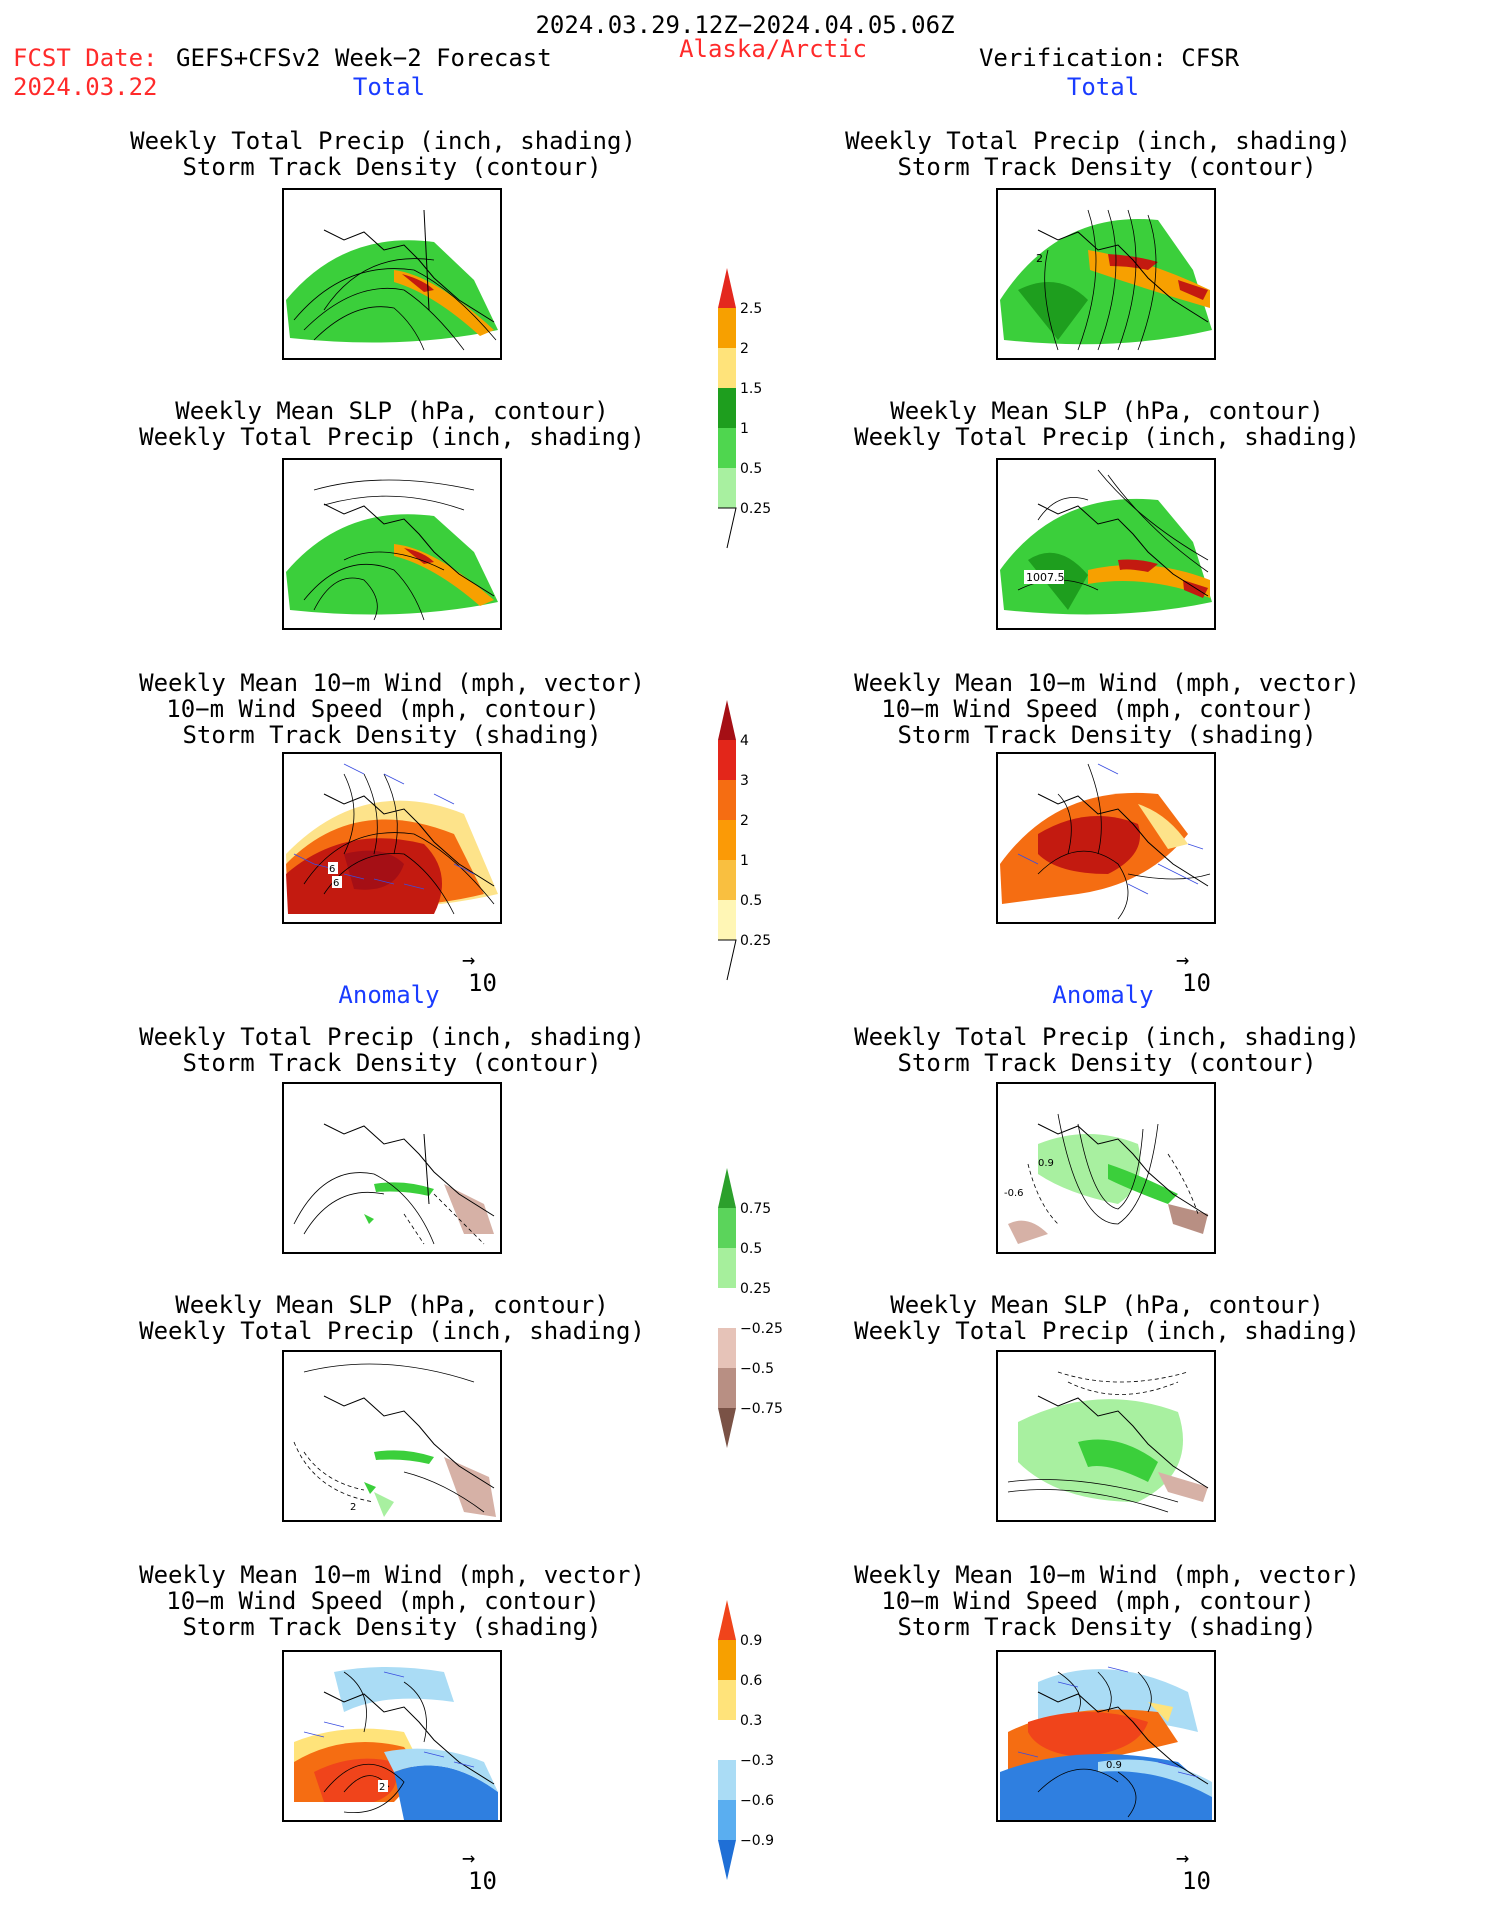  I want to click on title-total-wind-r3: Storm Track Density (shading), so click(1107, 735).